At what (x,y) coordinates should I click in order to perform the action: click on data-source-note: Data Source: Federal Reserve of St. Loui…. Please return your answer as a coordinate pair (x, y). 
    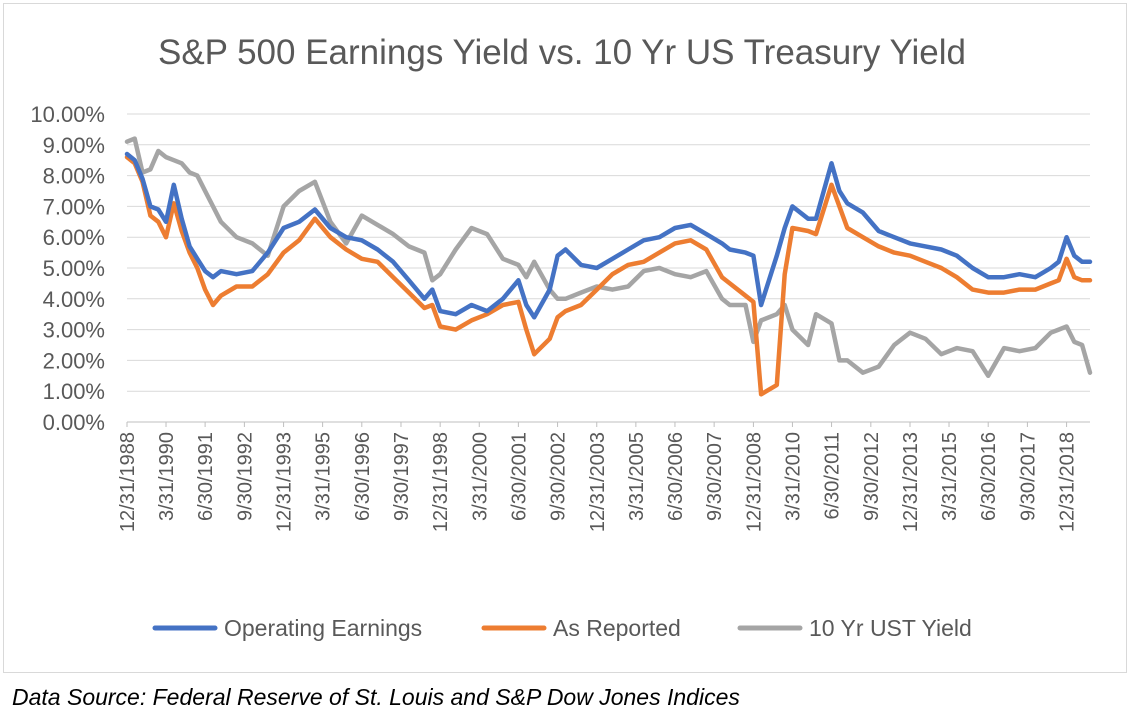
    Looking at the image, I should click on (376, 697).